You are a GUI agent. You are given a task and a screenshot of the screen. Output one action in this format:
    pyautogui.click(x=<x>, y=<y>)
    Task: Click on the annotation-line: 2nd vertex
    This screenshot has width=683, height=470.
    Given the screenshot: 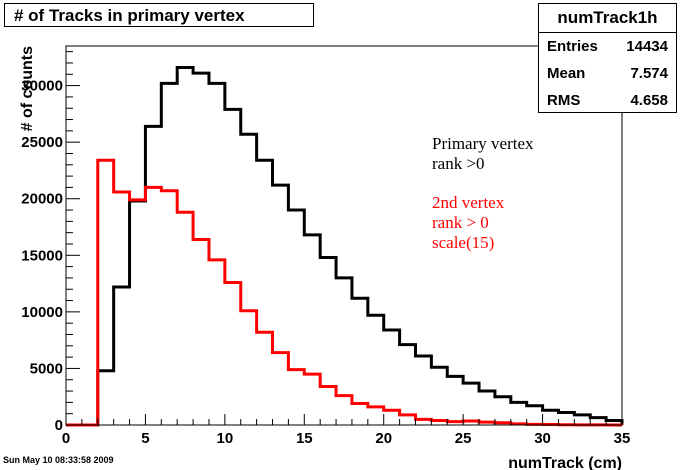 What is the action you would take?
    pyautogui.click(x=468, y=202)
    